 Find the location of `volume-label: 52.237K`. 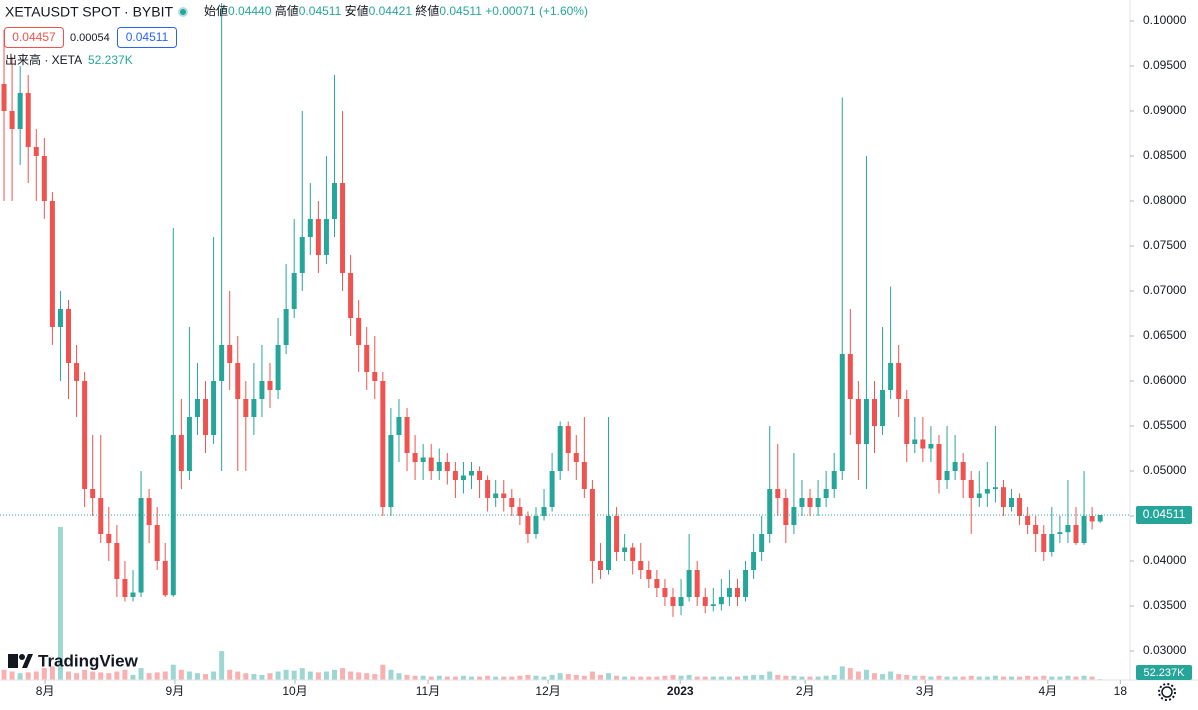

volume-label: 52.237K is located at coordinates (1165, 673).